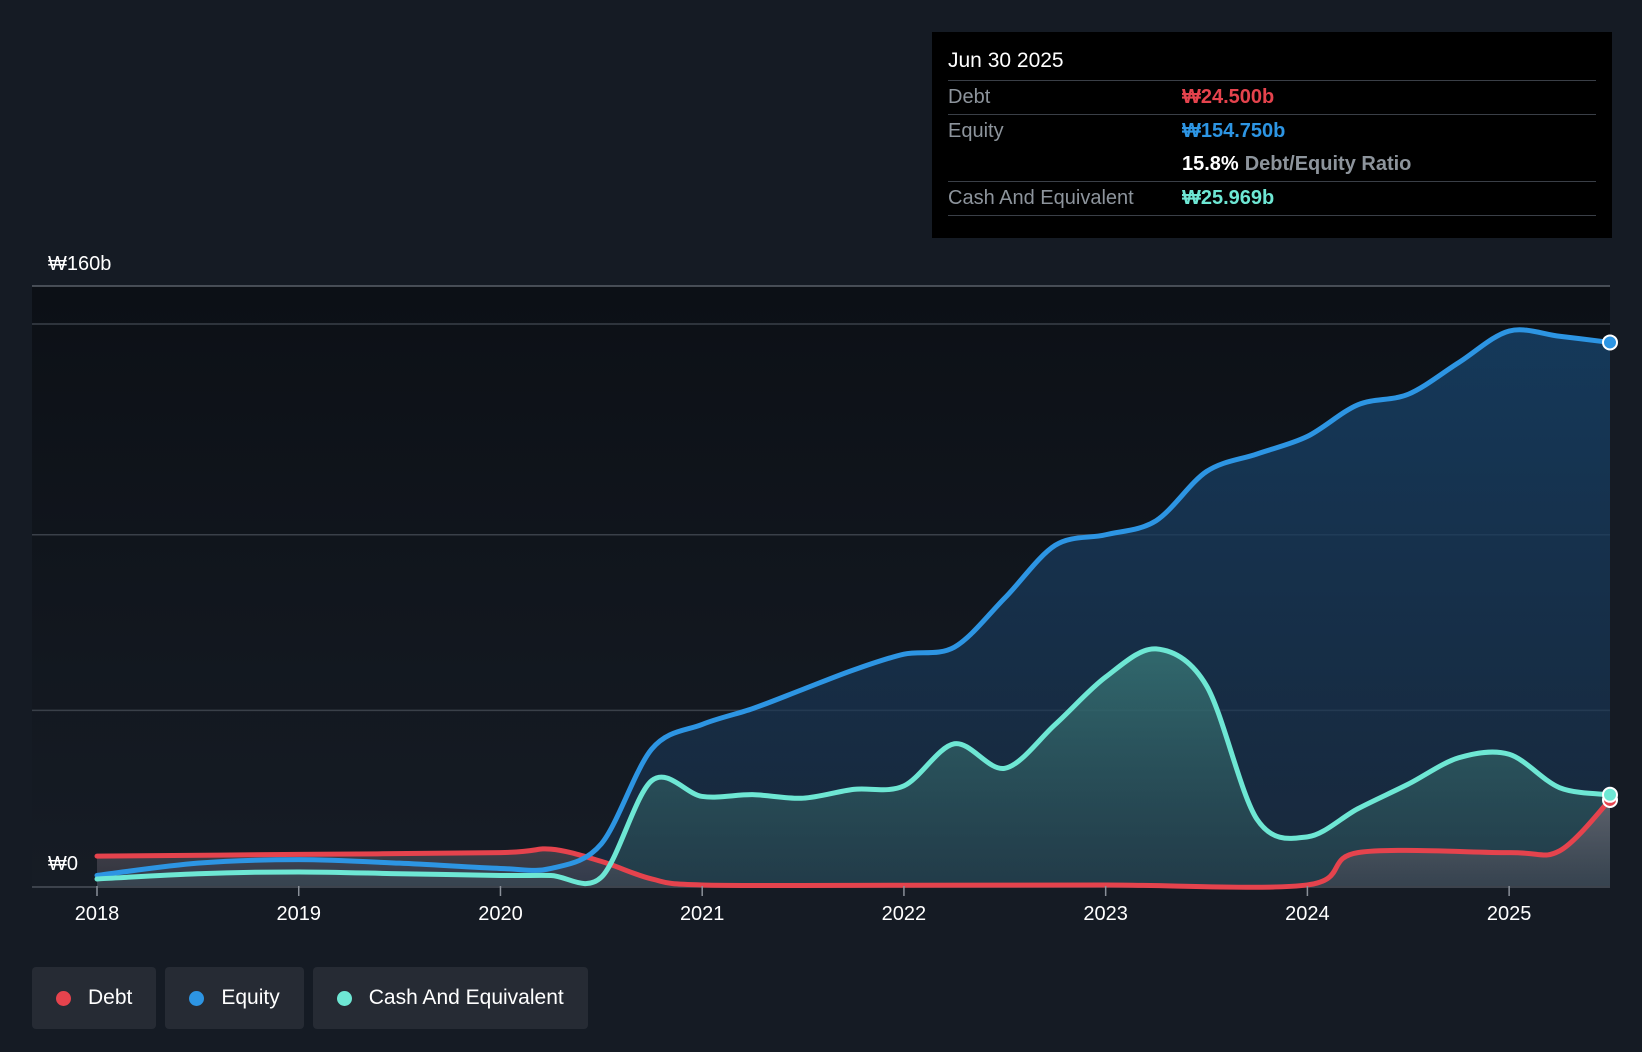 The image size is (1642, 1052). I want to click on legend-item-debt: Debt, so click(94, 998).